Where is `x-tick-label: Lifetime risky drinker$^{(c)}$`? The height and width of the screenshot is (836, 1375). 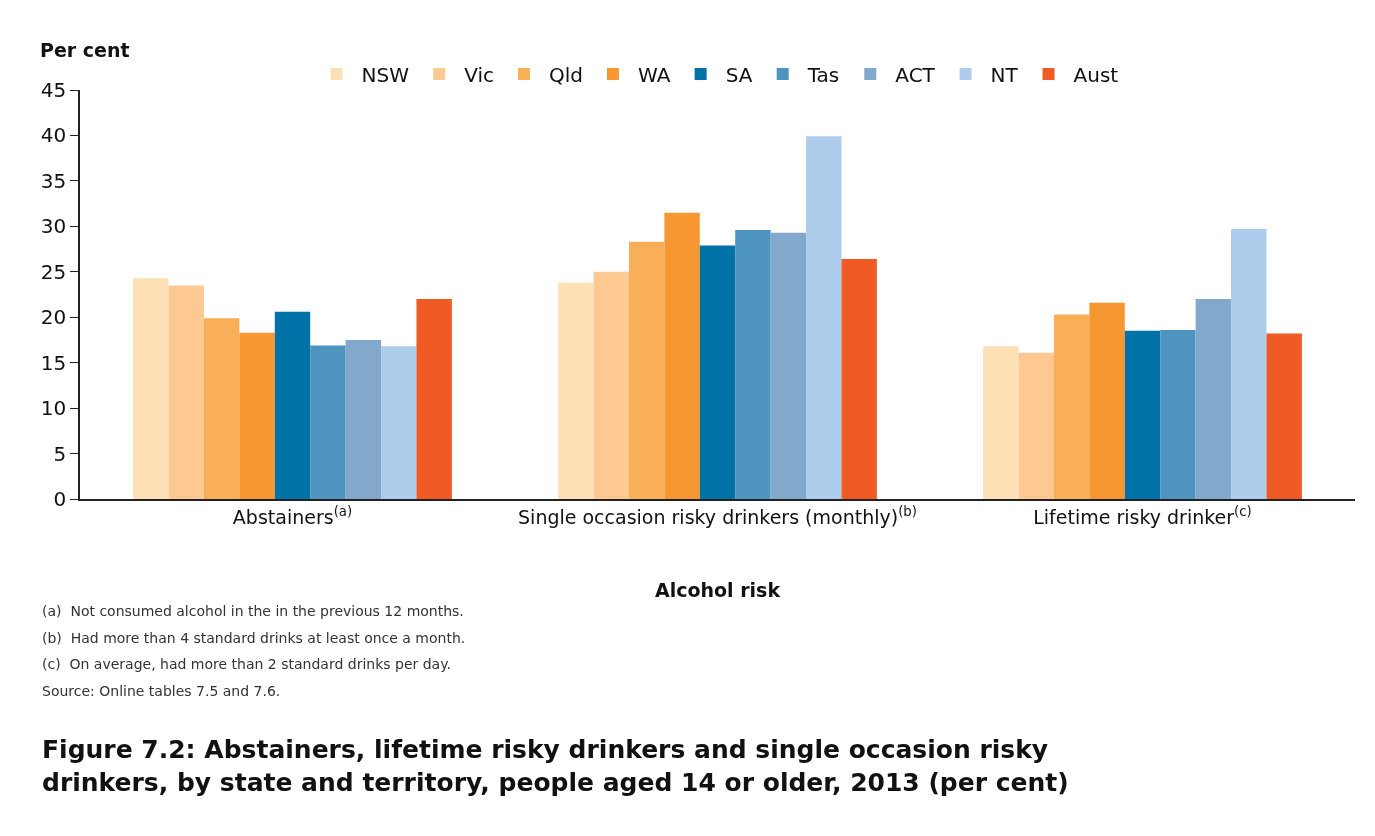
x-tick-label: Lifetime risky drinker$^{(c)}$ is located at coordinates (1142, 515).